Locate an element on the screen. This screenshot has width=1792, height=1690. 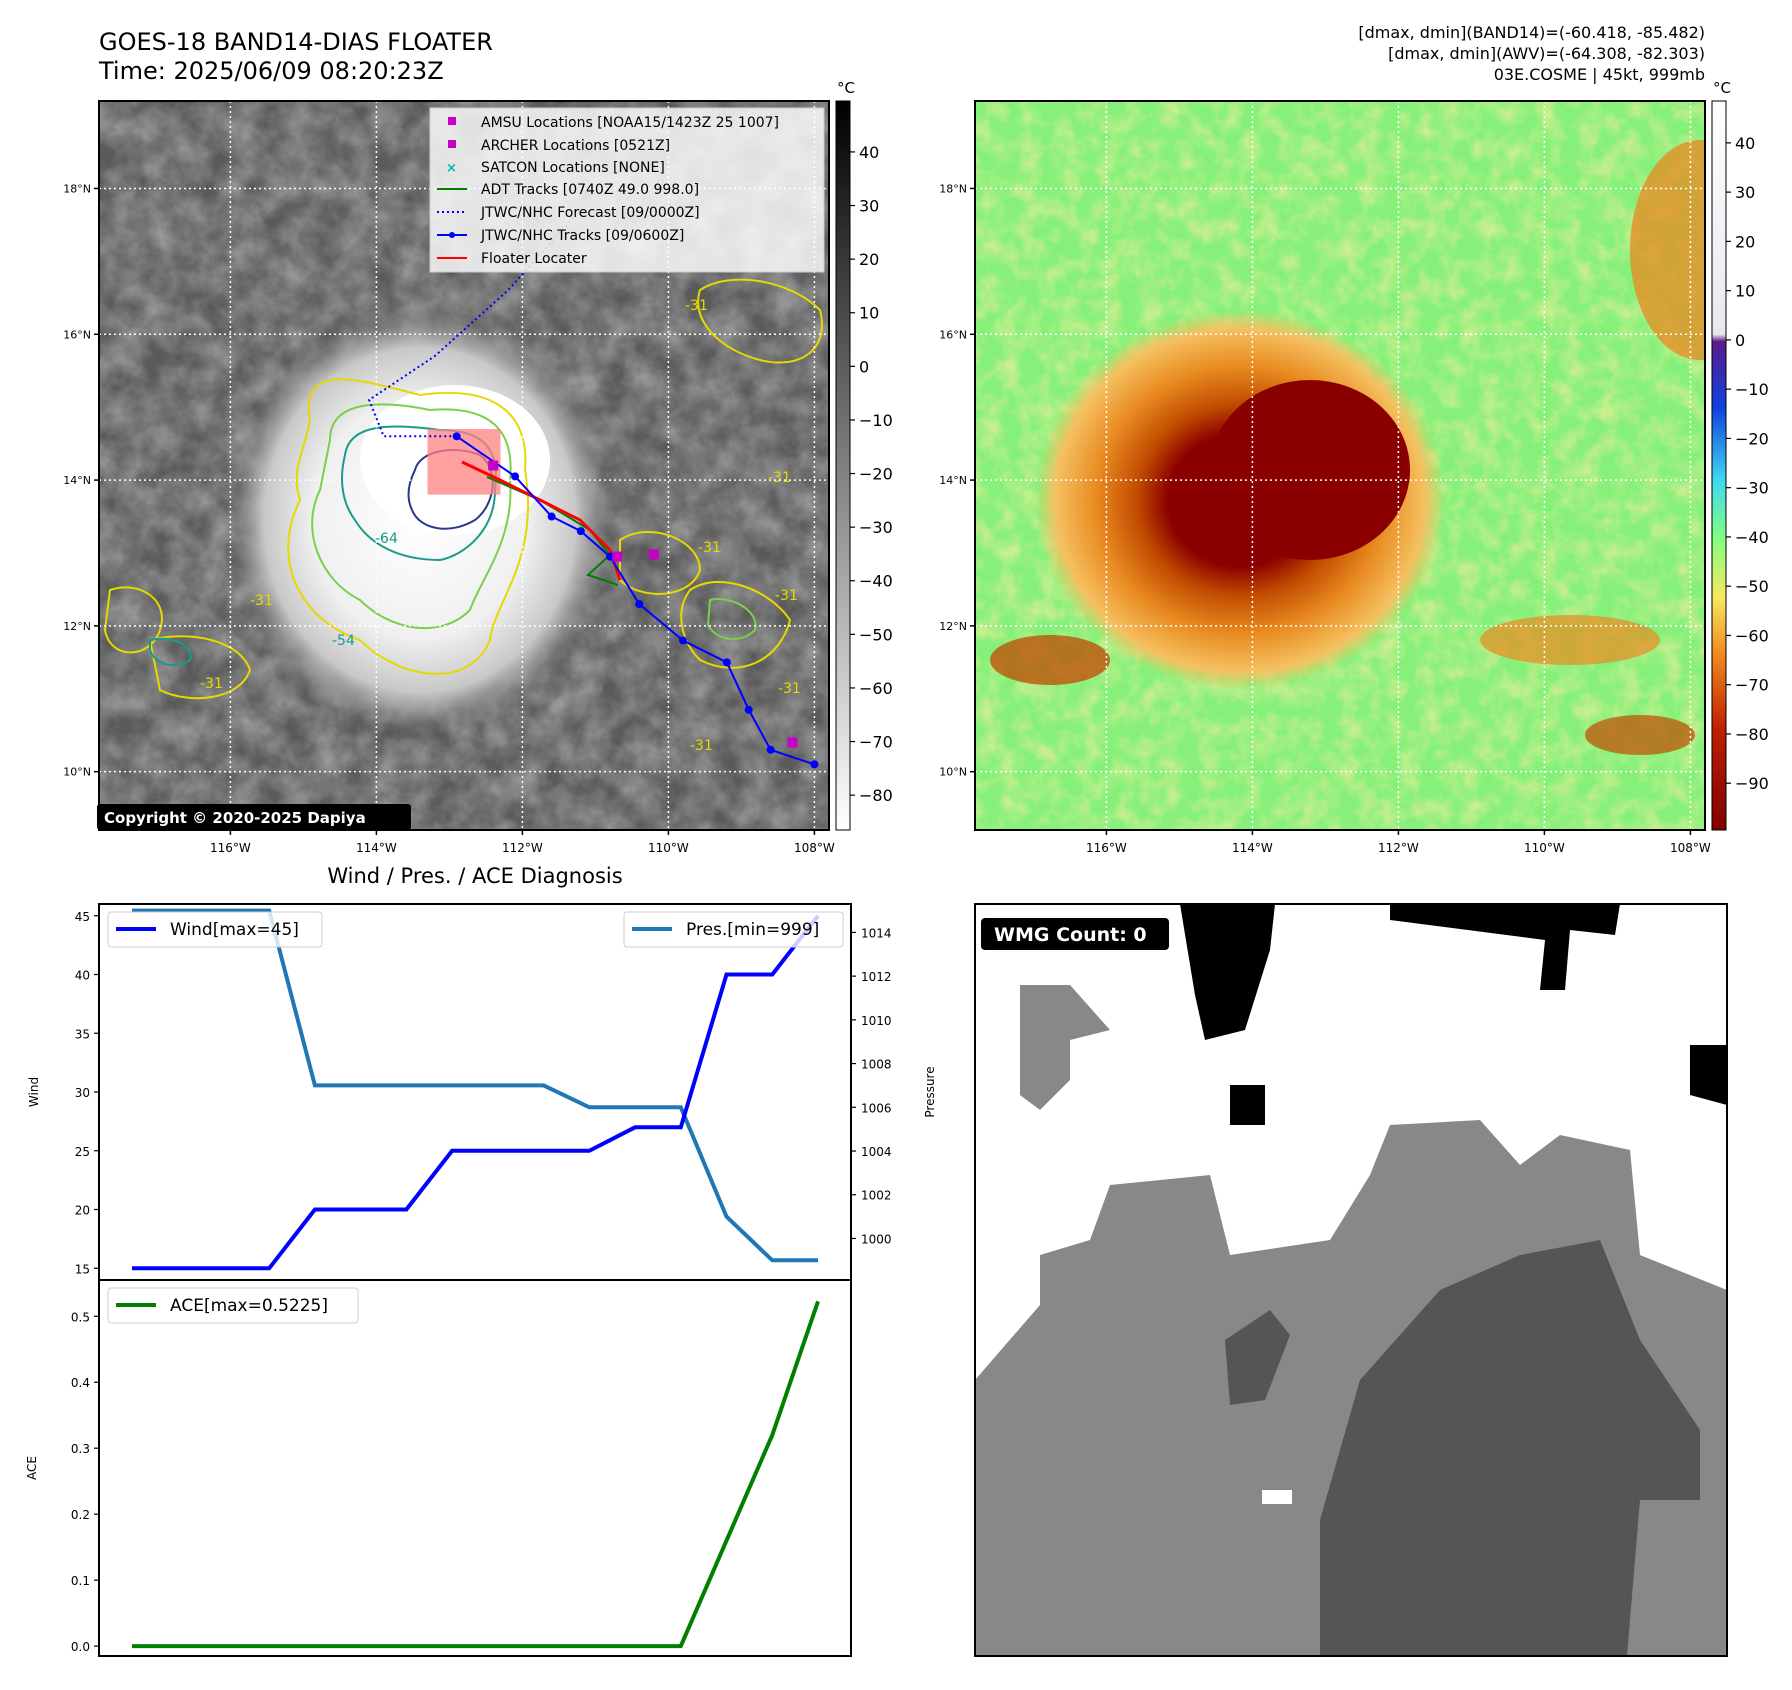
legend-dot-jtwc is located at coordinates (452, 235).